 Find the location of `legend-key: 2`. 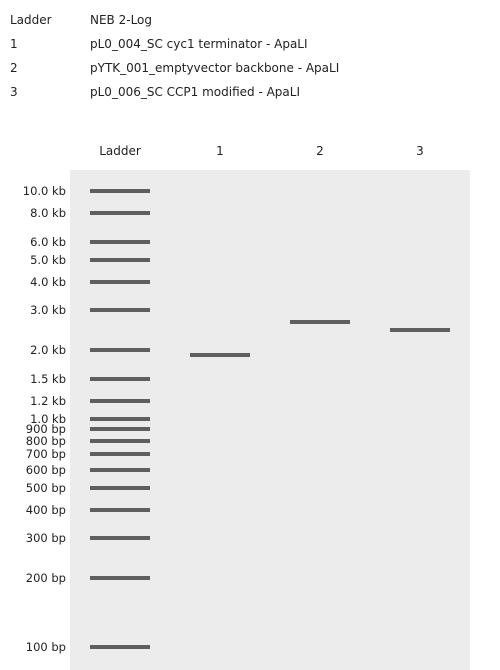

legend-key: 2 is located at coordinates (14, 68).